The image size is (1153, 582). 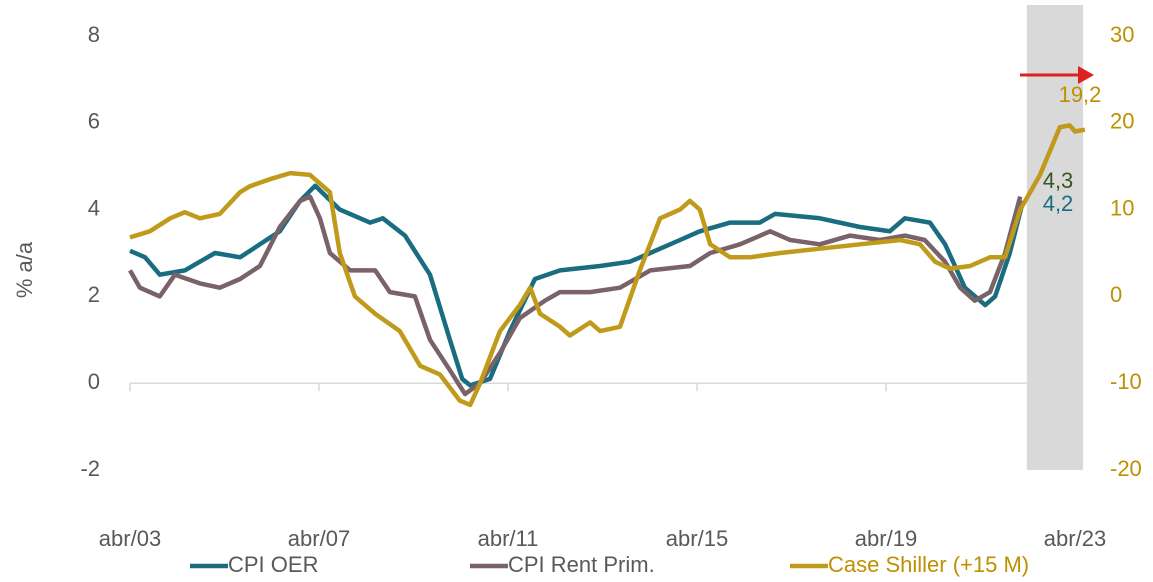 I want to click on y2-tick-label: -10, so click(x=1126, y=381).